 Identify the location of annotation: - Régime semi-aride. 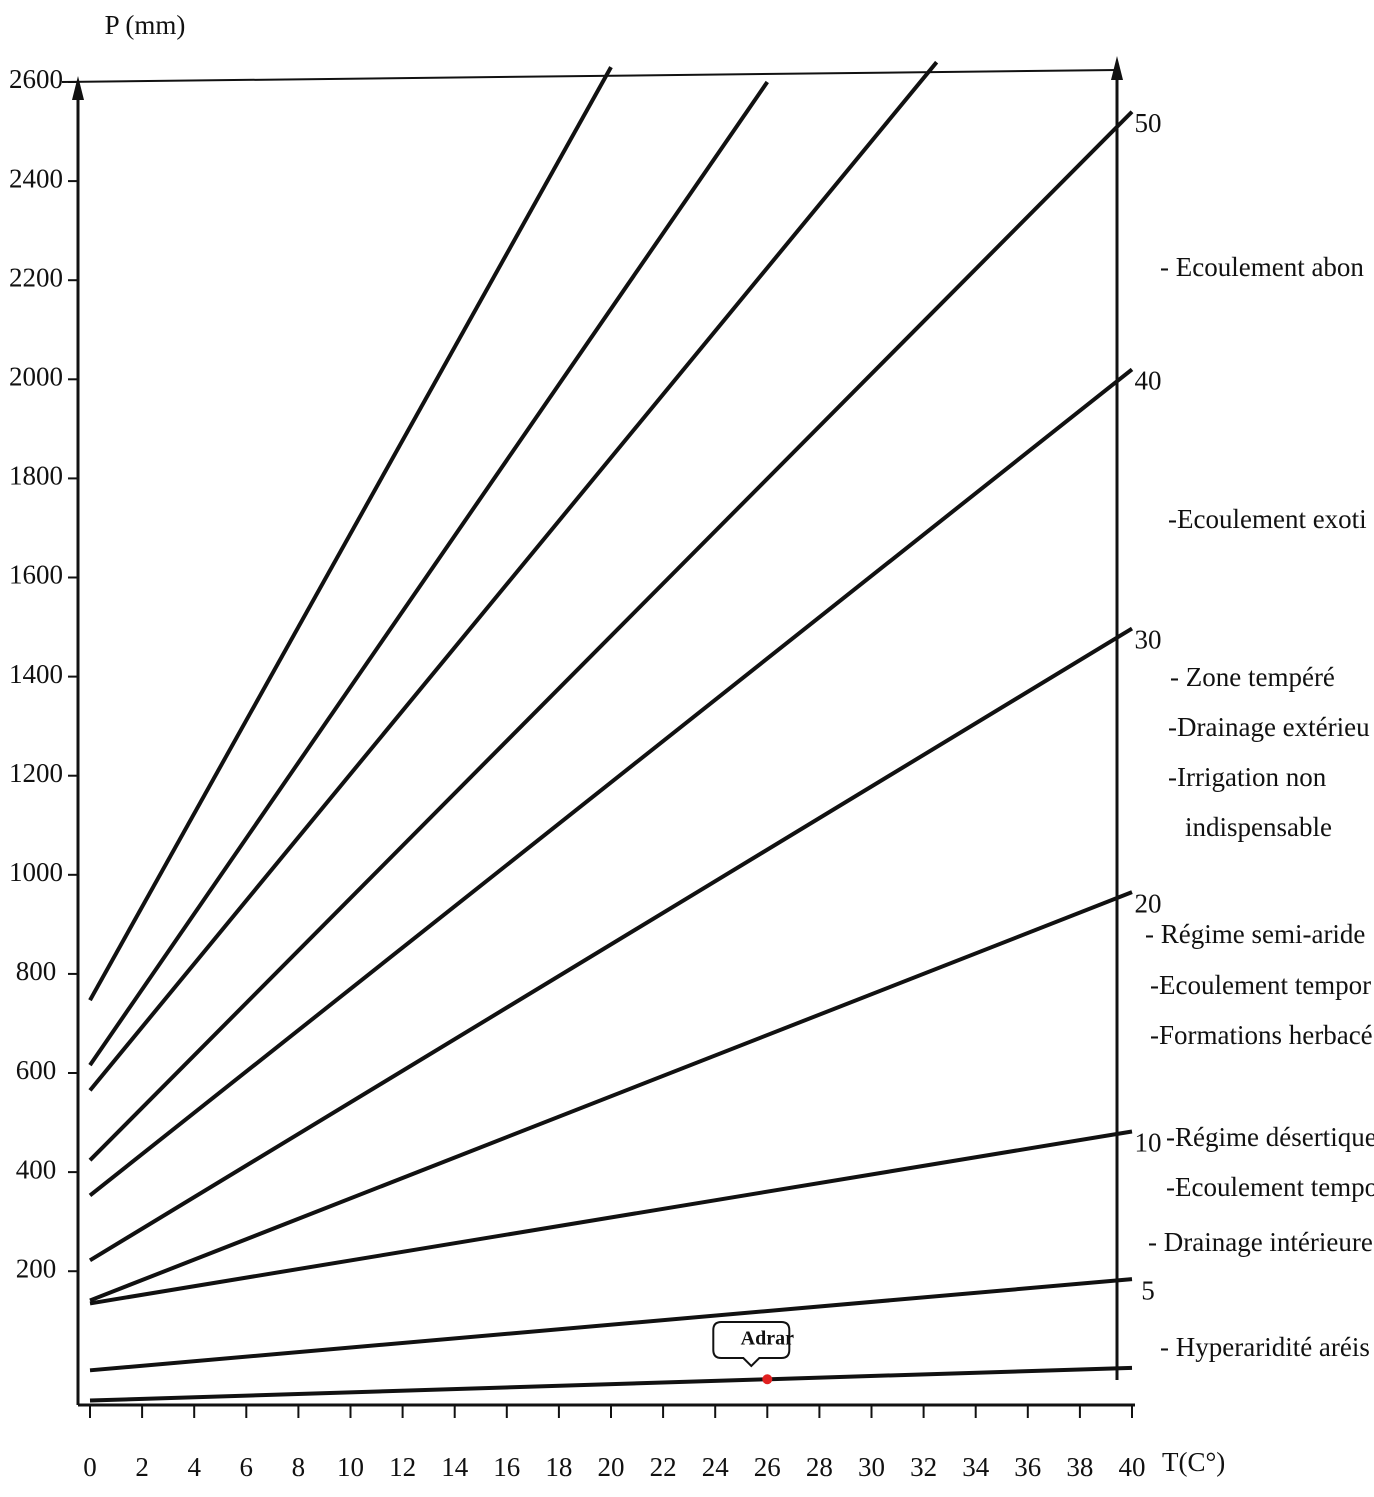
(1255, 934).